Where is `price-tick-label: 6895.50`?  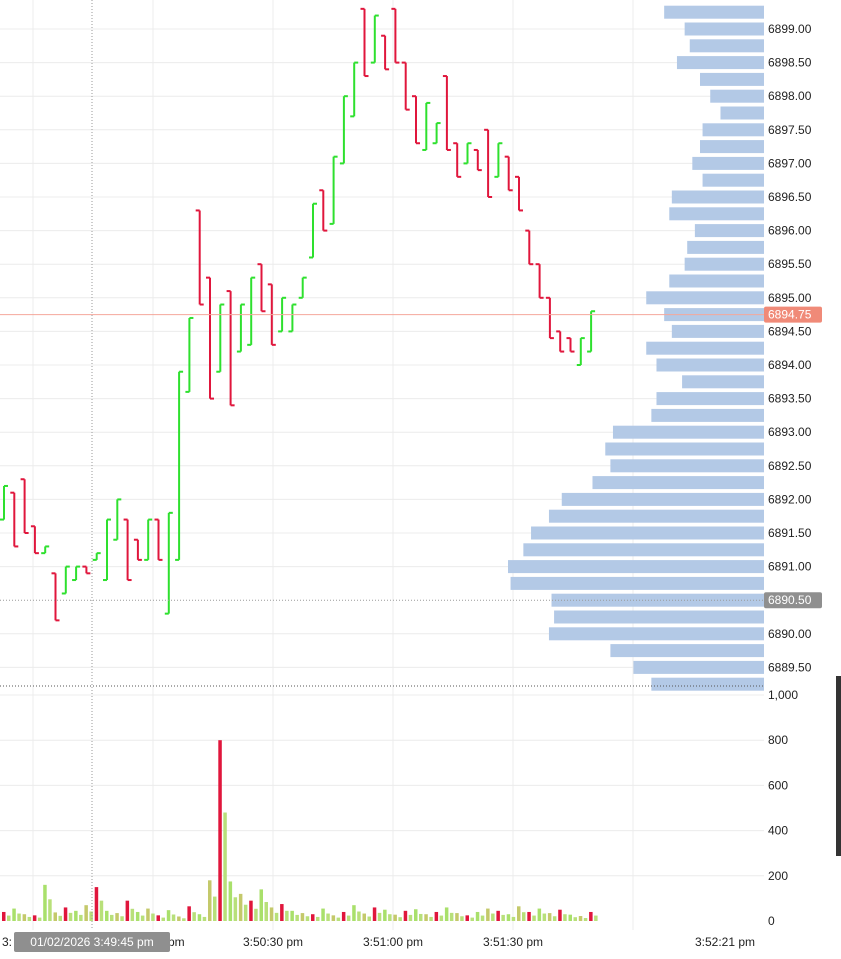 price-tick-label: 6895.50 is located at coordinates (790, 264).